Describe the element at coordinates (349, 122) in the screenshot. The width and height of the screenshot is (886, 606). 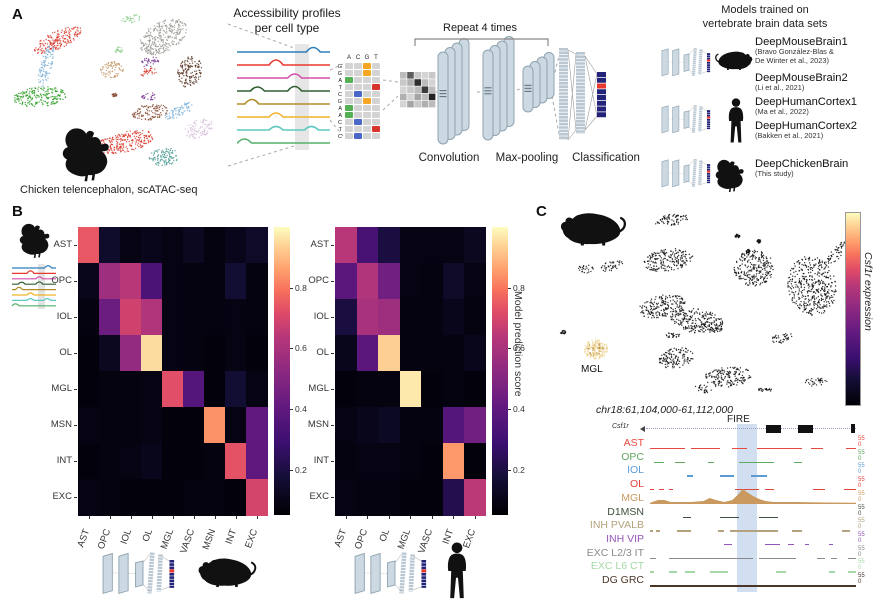
I see `seq-cell` at that location.